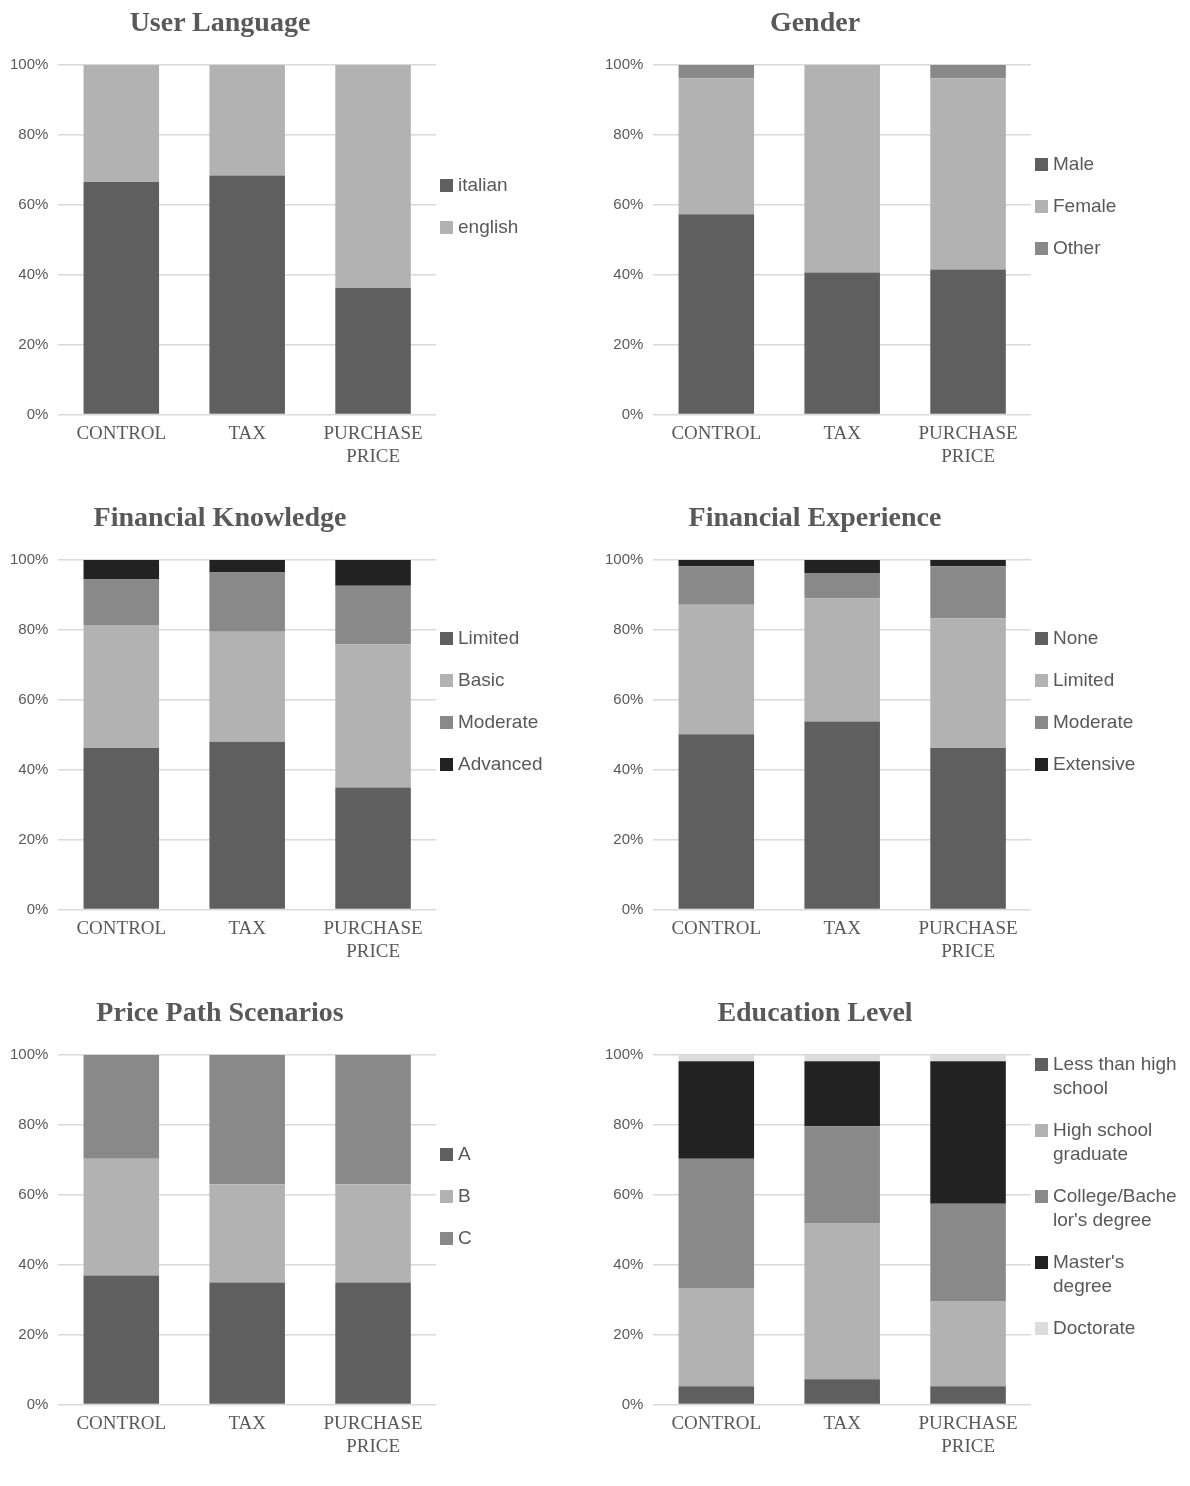 This screenshot has height=1486, width=1190. What do you see at coordinates (498, 722) in the screenshot?
I see `legend-label: Moderate` at bounding box center [498, 722].